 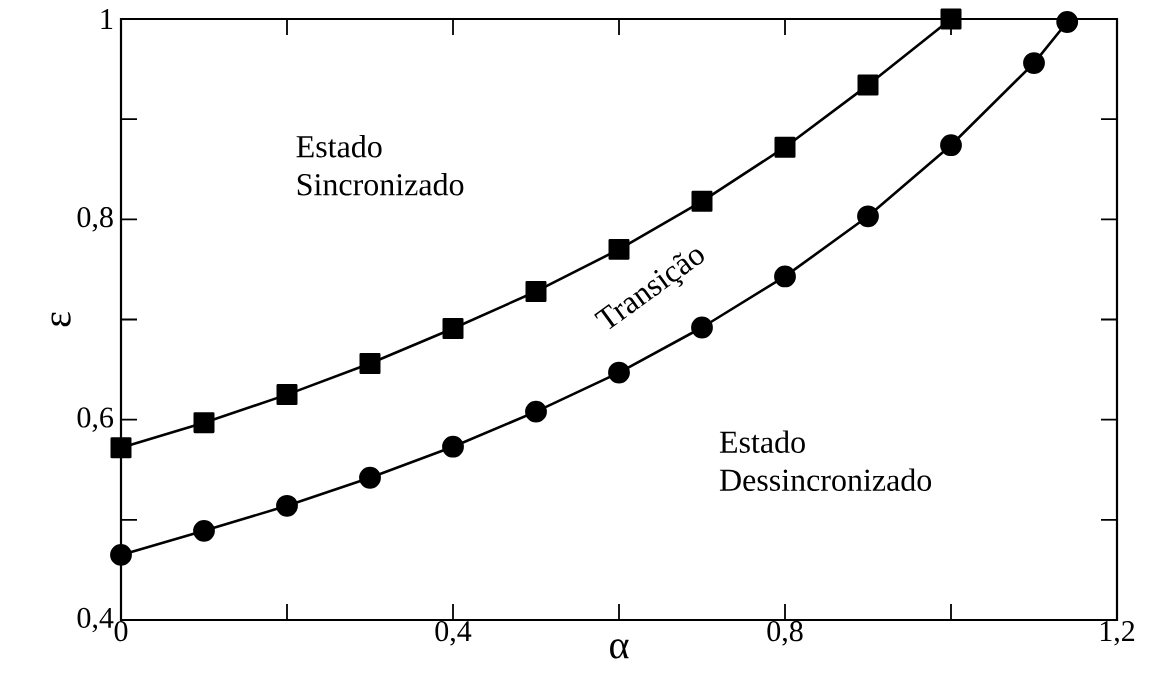 I want to click on x-axis-title: α, so click(x=619, y=649).